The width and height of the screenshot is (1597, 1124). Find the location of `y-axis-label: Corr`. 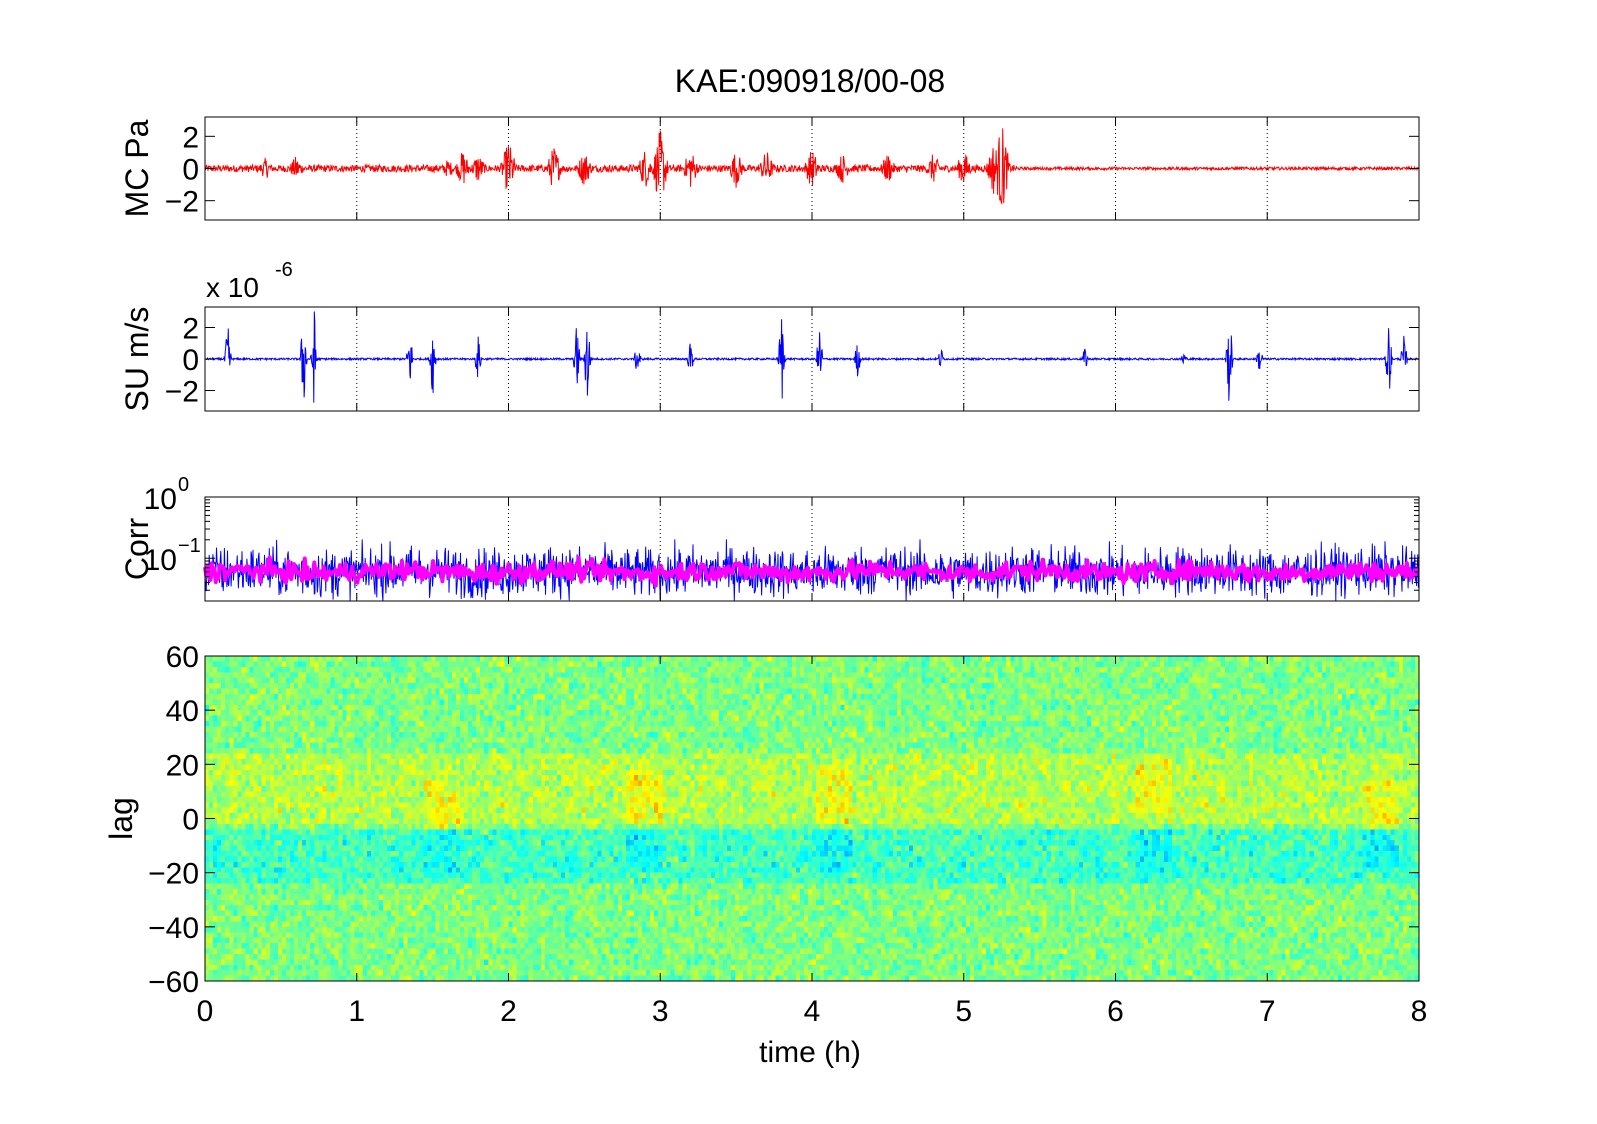

y-axis-label: Corr is located at coordinates (137, 549).